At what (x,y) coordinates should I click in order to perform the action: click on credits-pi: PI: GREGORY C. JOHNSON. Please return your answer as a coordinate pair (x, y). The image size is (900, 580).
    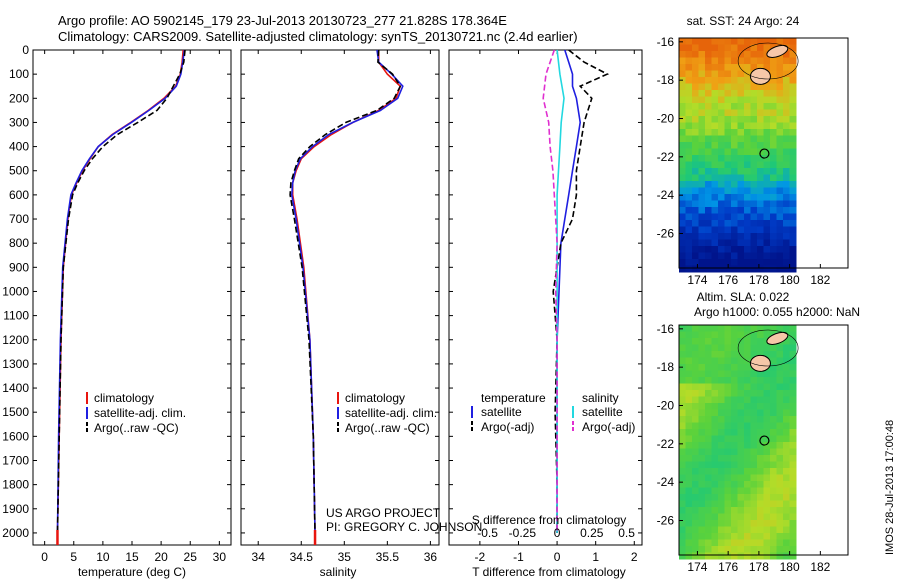
    Looking at the image, I should click on (404, 527).